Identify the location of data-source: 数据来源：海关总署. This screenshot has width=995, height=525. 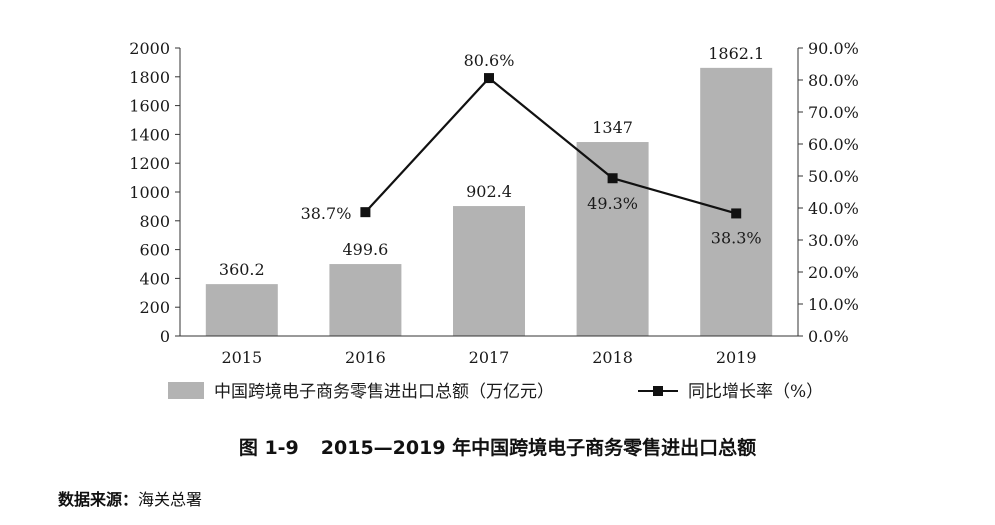
(130, 498).